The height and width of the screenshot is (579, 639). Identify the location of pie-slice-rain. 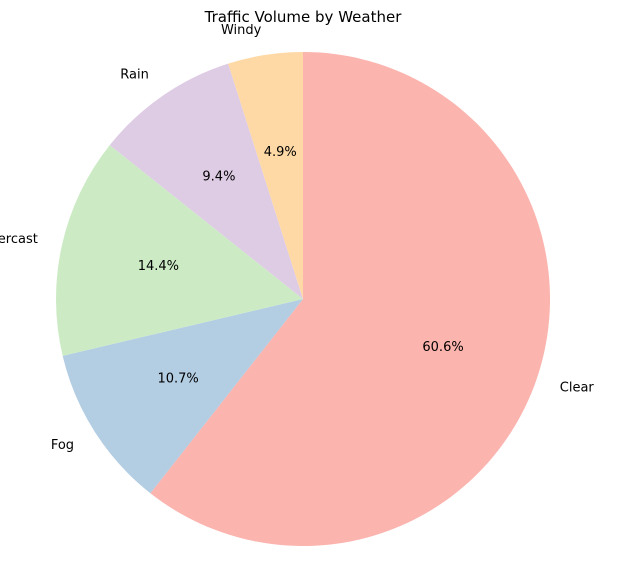
(206, 181).